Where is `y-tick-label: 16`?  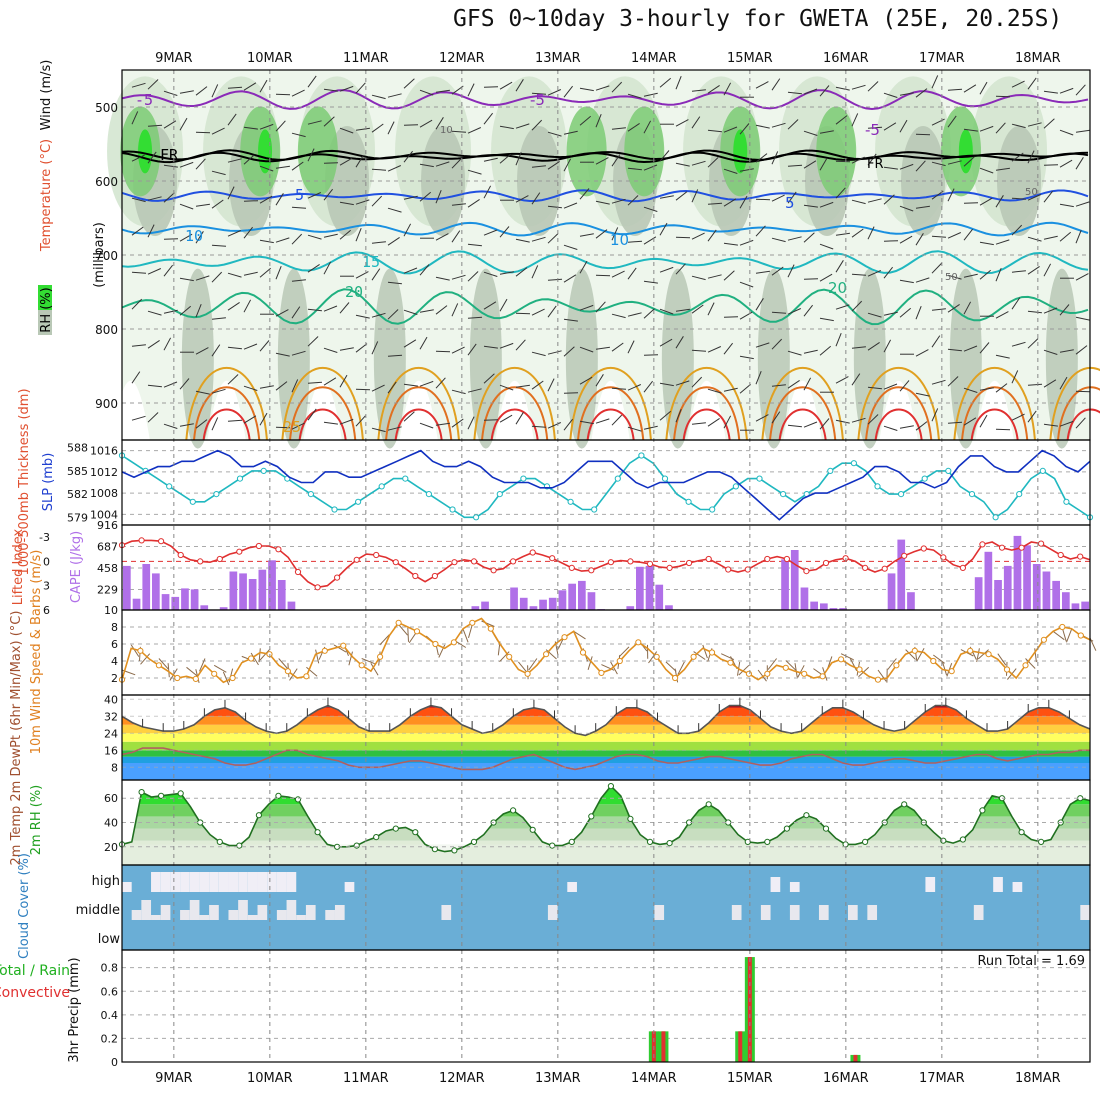
y-tick-label: 16 is located at coordinates (111, 750).